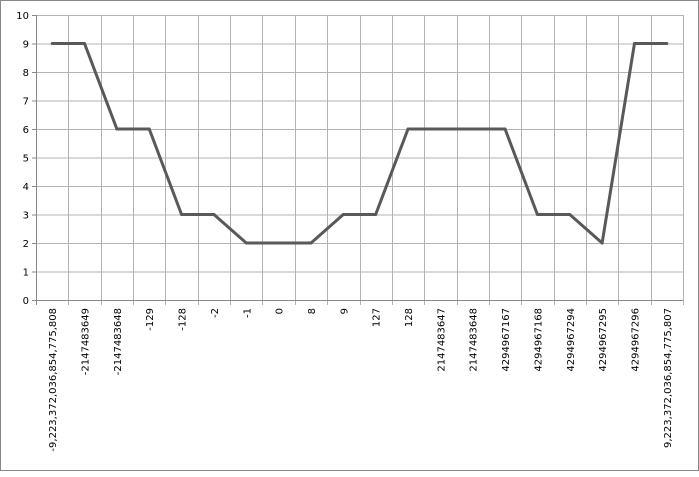 The width and height of the screenshot is (699, 477). I want to click on x-tick-label: -2147483648, so click(118, 341).